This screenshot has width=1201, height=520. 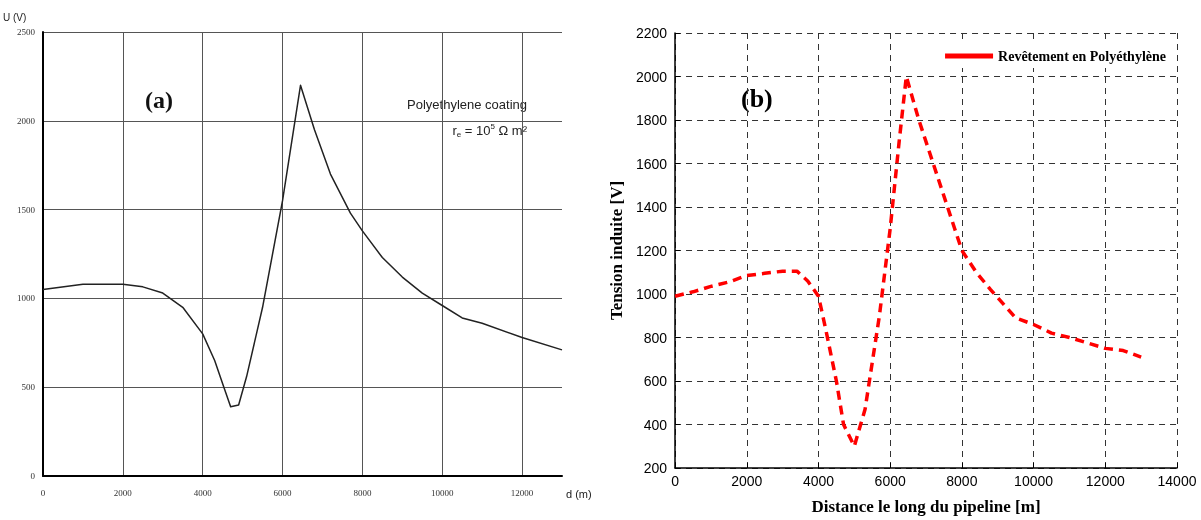 I want to click on x-axis-title: d (m), so click(x=579, y=493).